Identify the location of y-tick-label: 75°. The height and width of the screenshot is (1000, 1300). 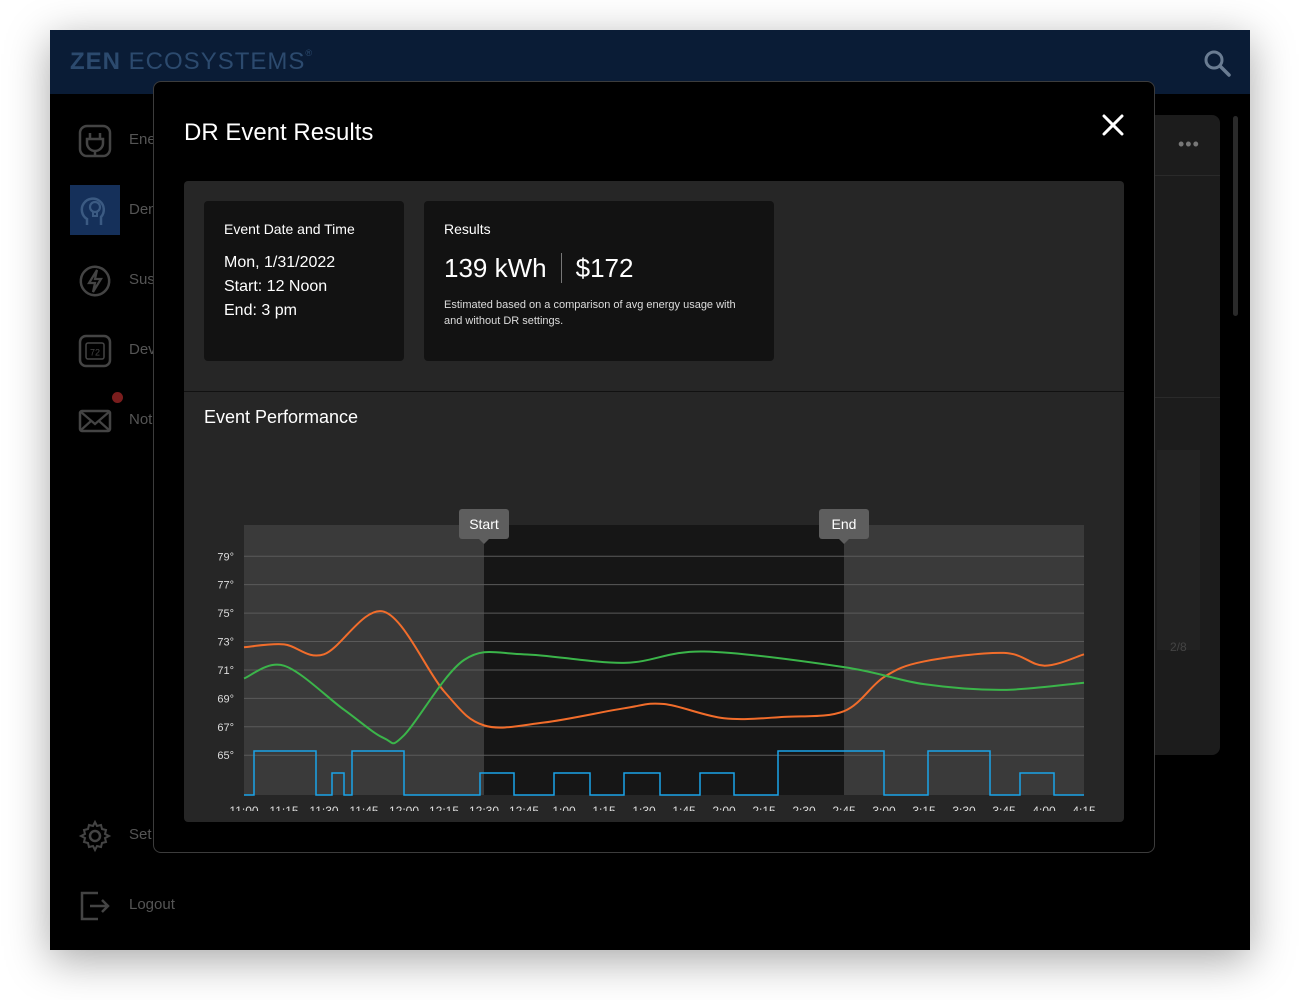
(225, 614).